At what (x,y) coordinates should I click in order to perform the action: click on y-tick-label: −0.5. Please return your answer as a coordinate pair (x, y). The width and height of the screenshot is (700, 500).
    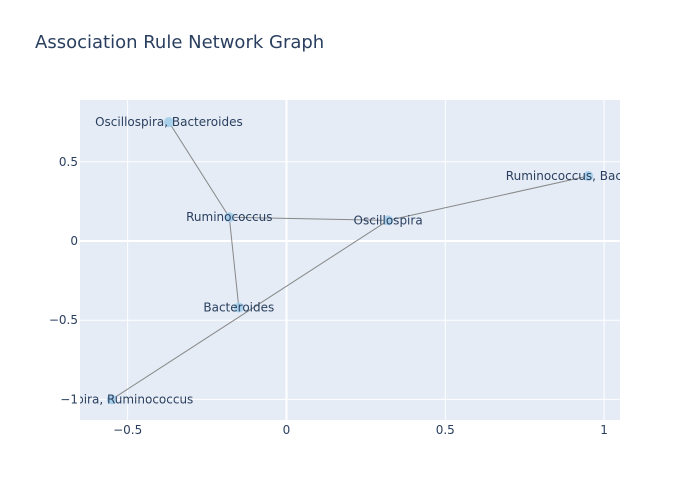
    Looking at the image, I should click on (63, 320).